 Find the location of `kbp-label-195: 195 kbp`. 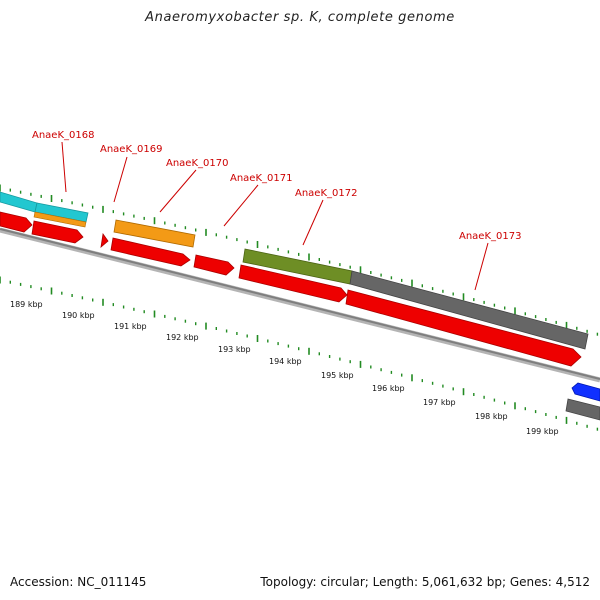

kbp-label-195: 195 kbp is located at coordinates (337, 375).